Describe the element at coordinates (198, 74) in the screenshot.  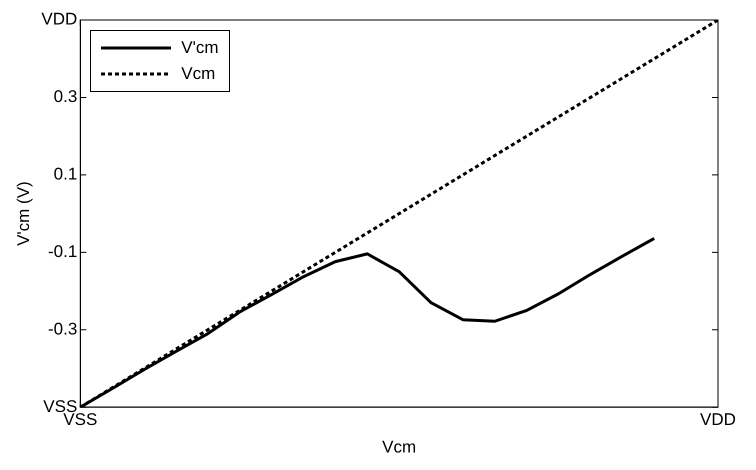
I see `legend-label: Vcm` at that location.